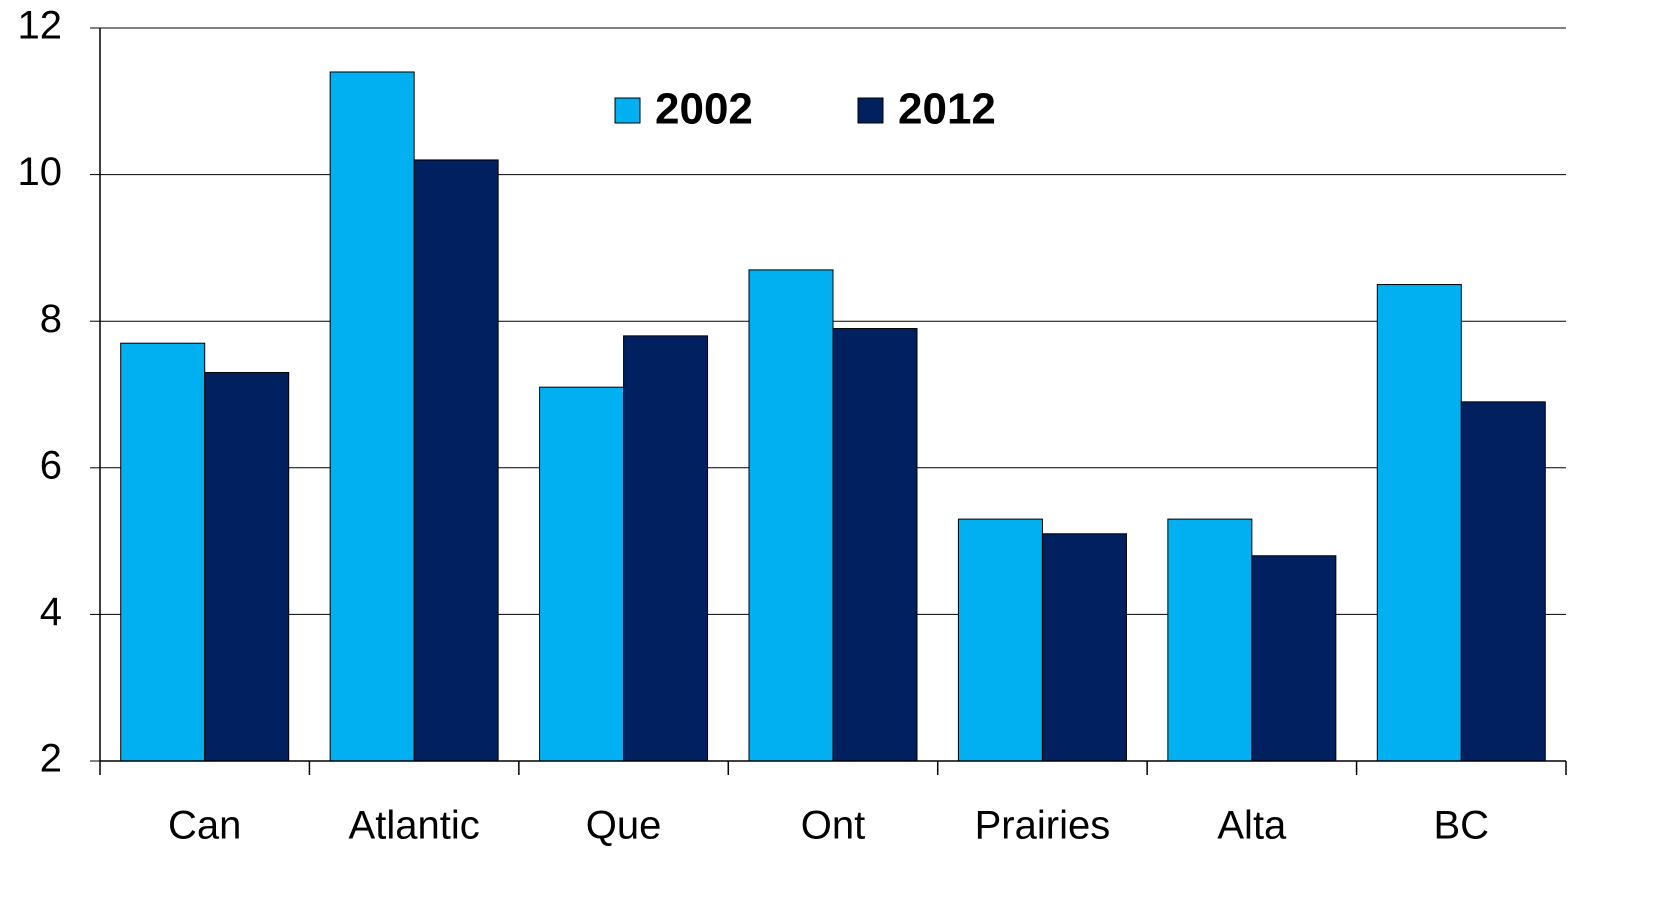 The width and height of the screenshot is (1669, 903). What do you see at coordinates (51, 612) in the screenshot?
I see `y-tick-label: 4` at bounding box center [51, 612].